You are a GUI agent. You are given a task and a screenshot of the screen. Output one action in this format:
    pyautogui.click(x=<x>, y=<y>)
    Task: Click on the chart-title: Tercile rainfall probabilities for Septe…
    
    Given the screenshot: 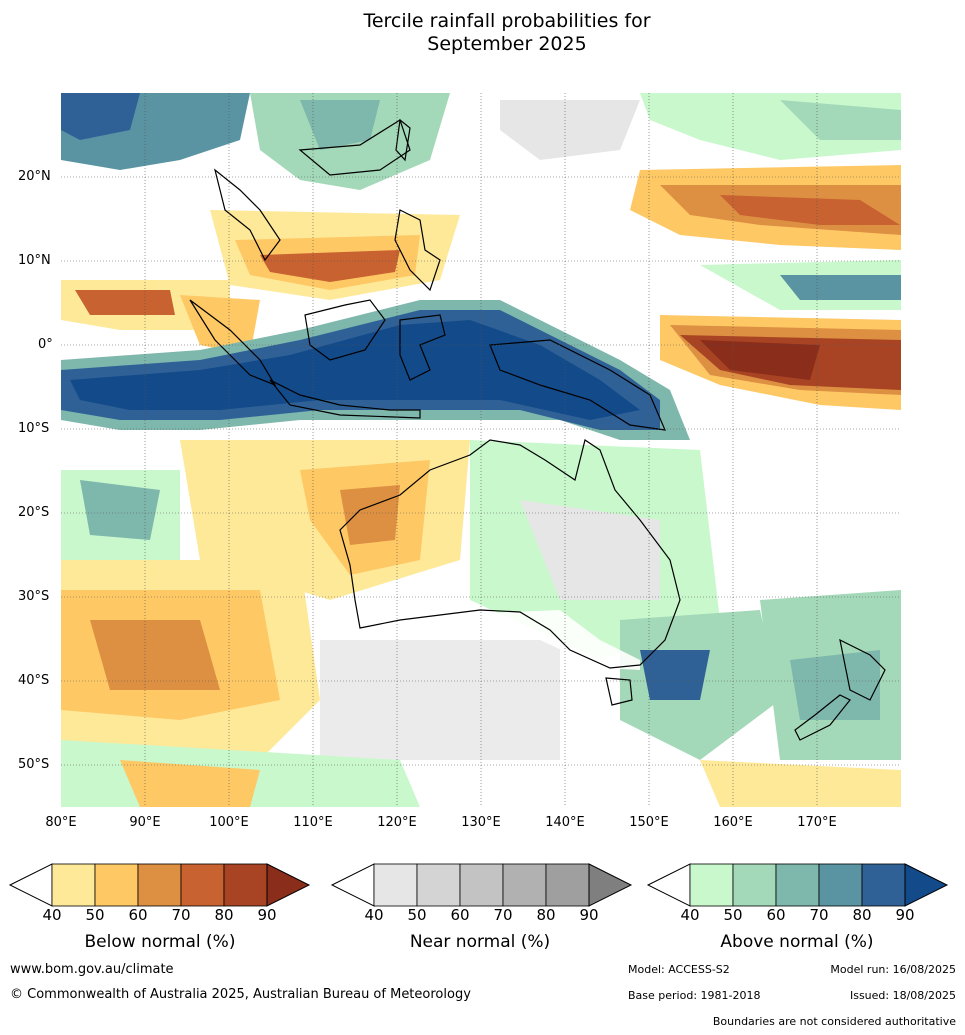 What is the action you would take?
    pyautogui.click(x=482, y=33)
    